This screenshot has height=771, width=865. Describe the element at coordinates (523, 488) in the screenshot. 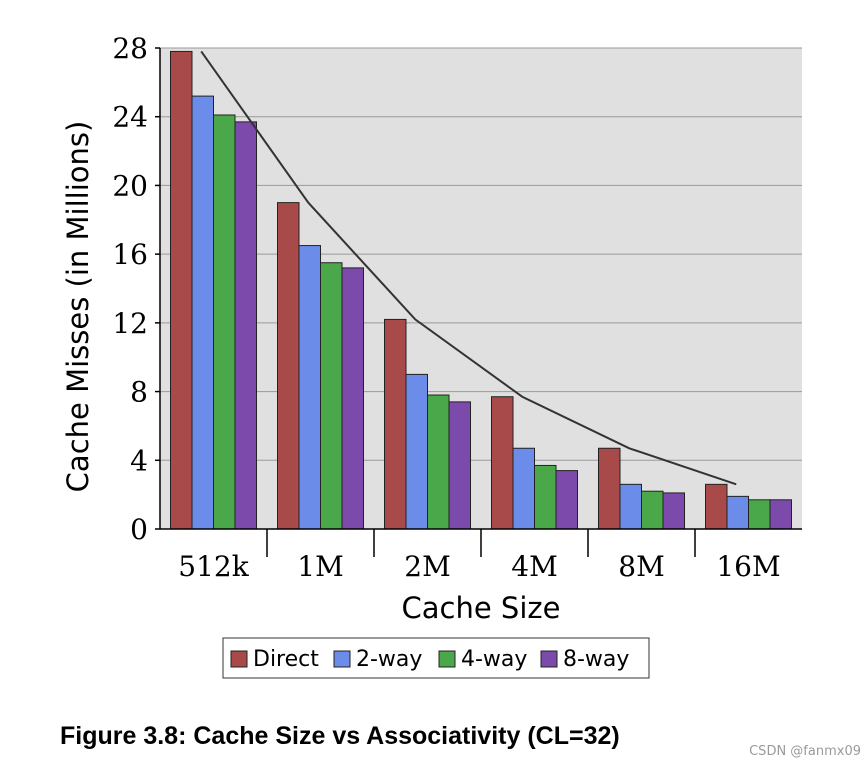

I see `bar-2-way-4m` at that location.